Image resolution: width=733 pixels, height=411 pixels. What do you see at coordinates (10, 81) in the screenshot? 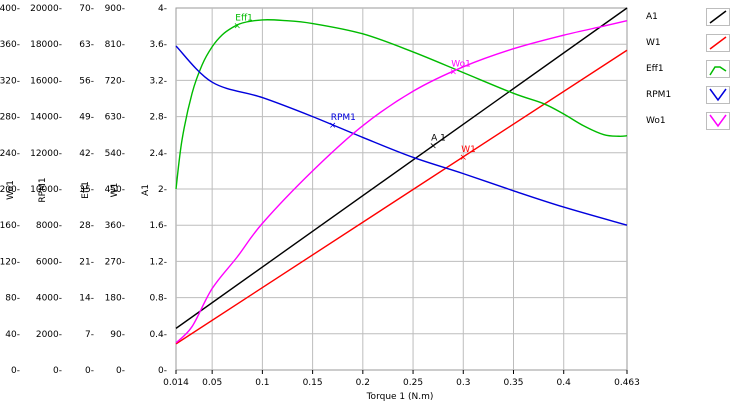
I see `y-tick-label: 320-` at bounding box center [10, 81].